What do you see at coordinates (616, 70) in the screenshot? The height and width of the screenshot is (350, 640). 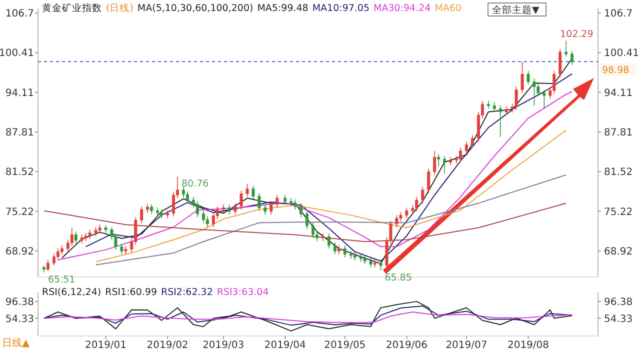 I see `ref-line-label: 98.98` at bounding box center [616, 70].